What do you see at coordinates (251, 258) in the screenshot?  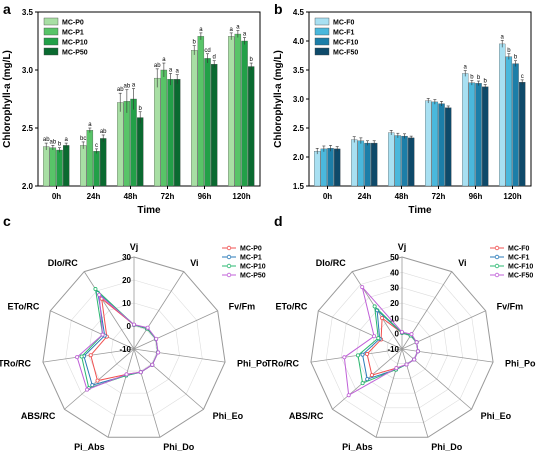 I see `legend-label: MC-P1` at bounding box center [251, 258].